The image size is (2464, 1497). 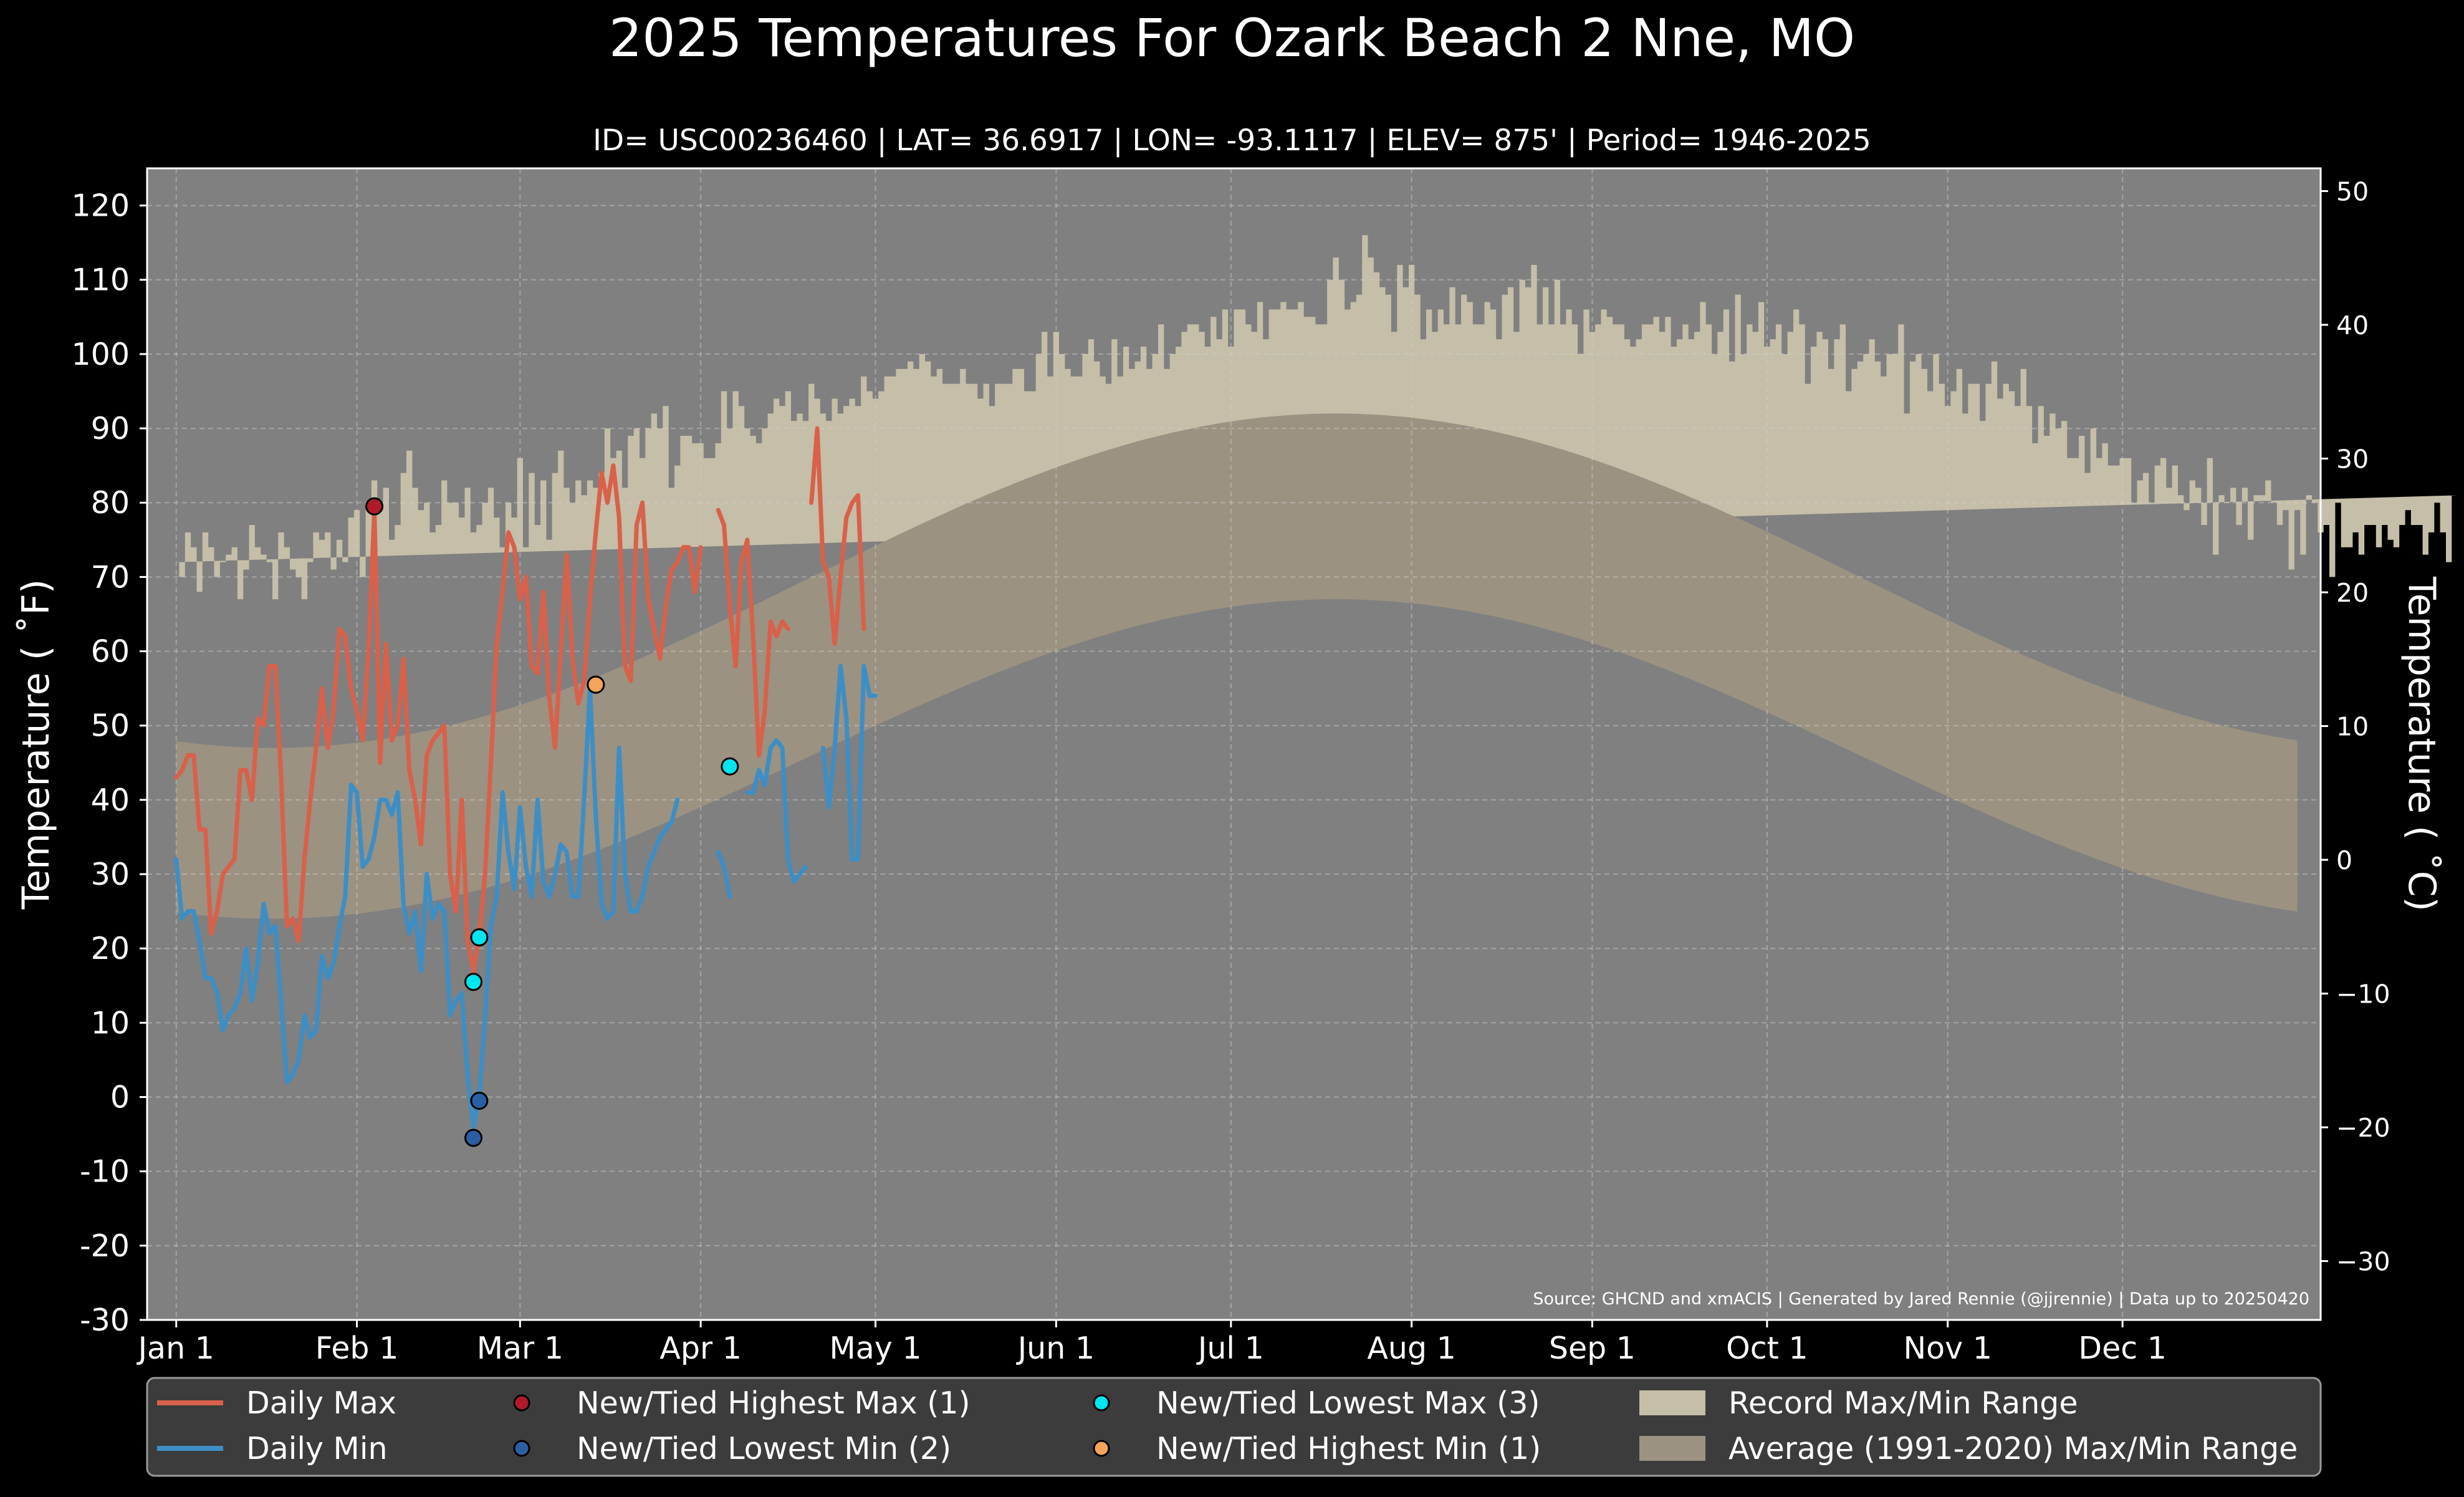 I want to click on legend-label: New/Tied Highest Max (1), so click(x=774, y=1403).